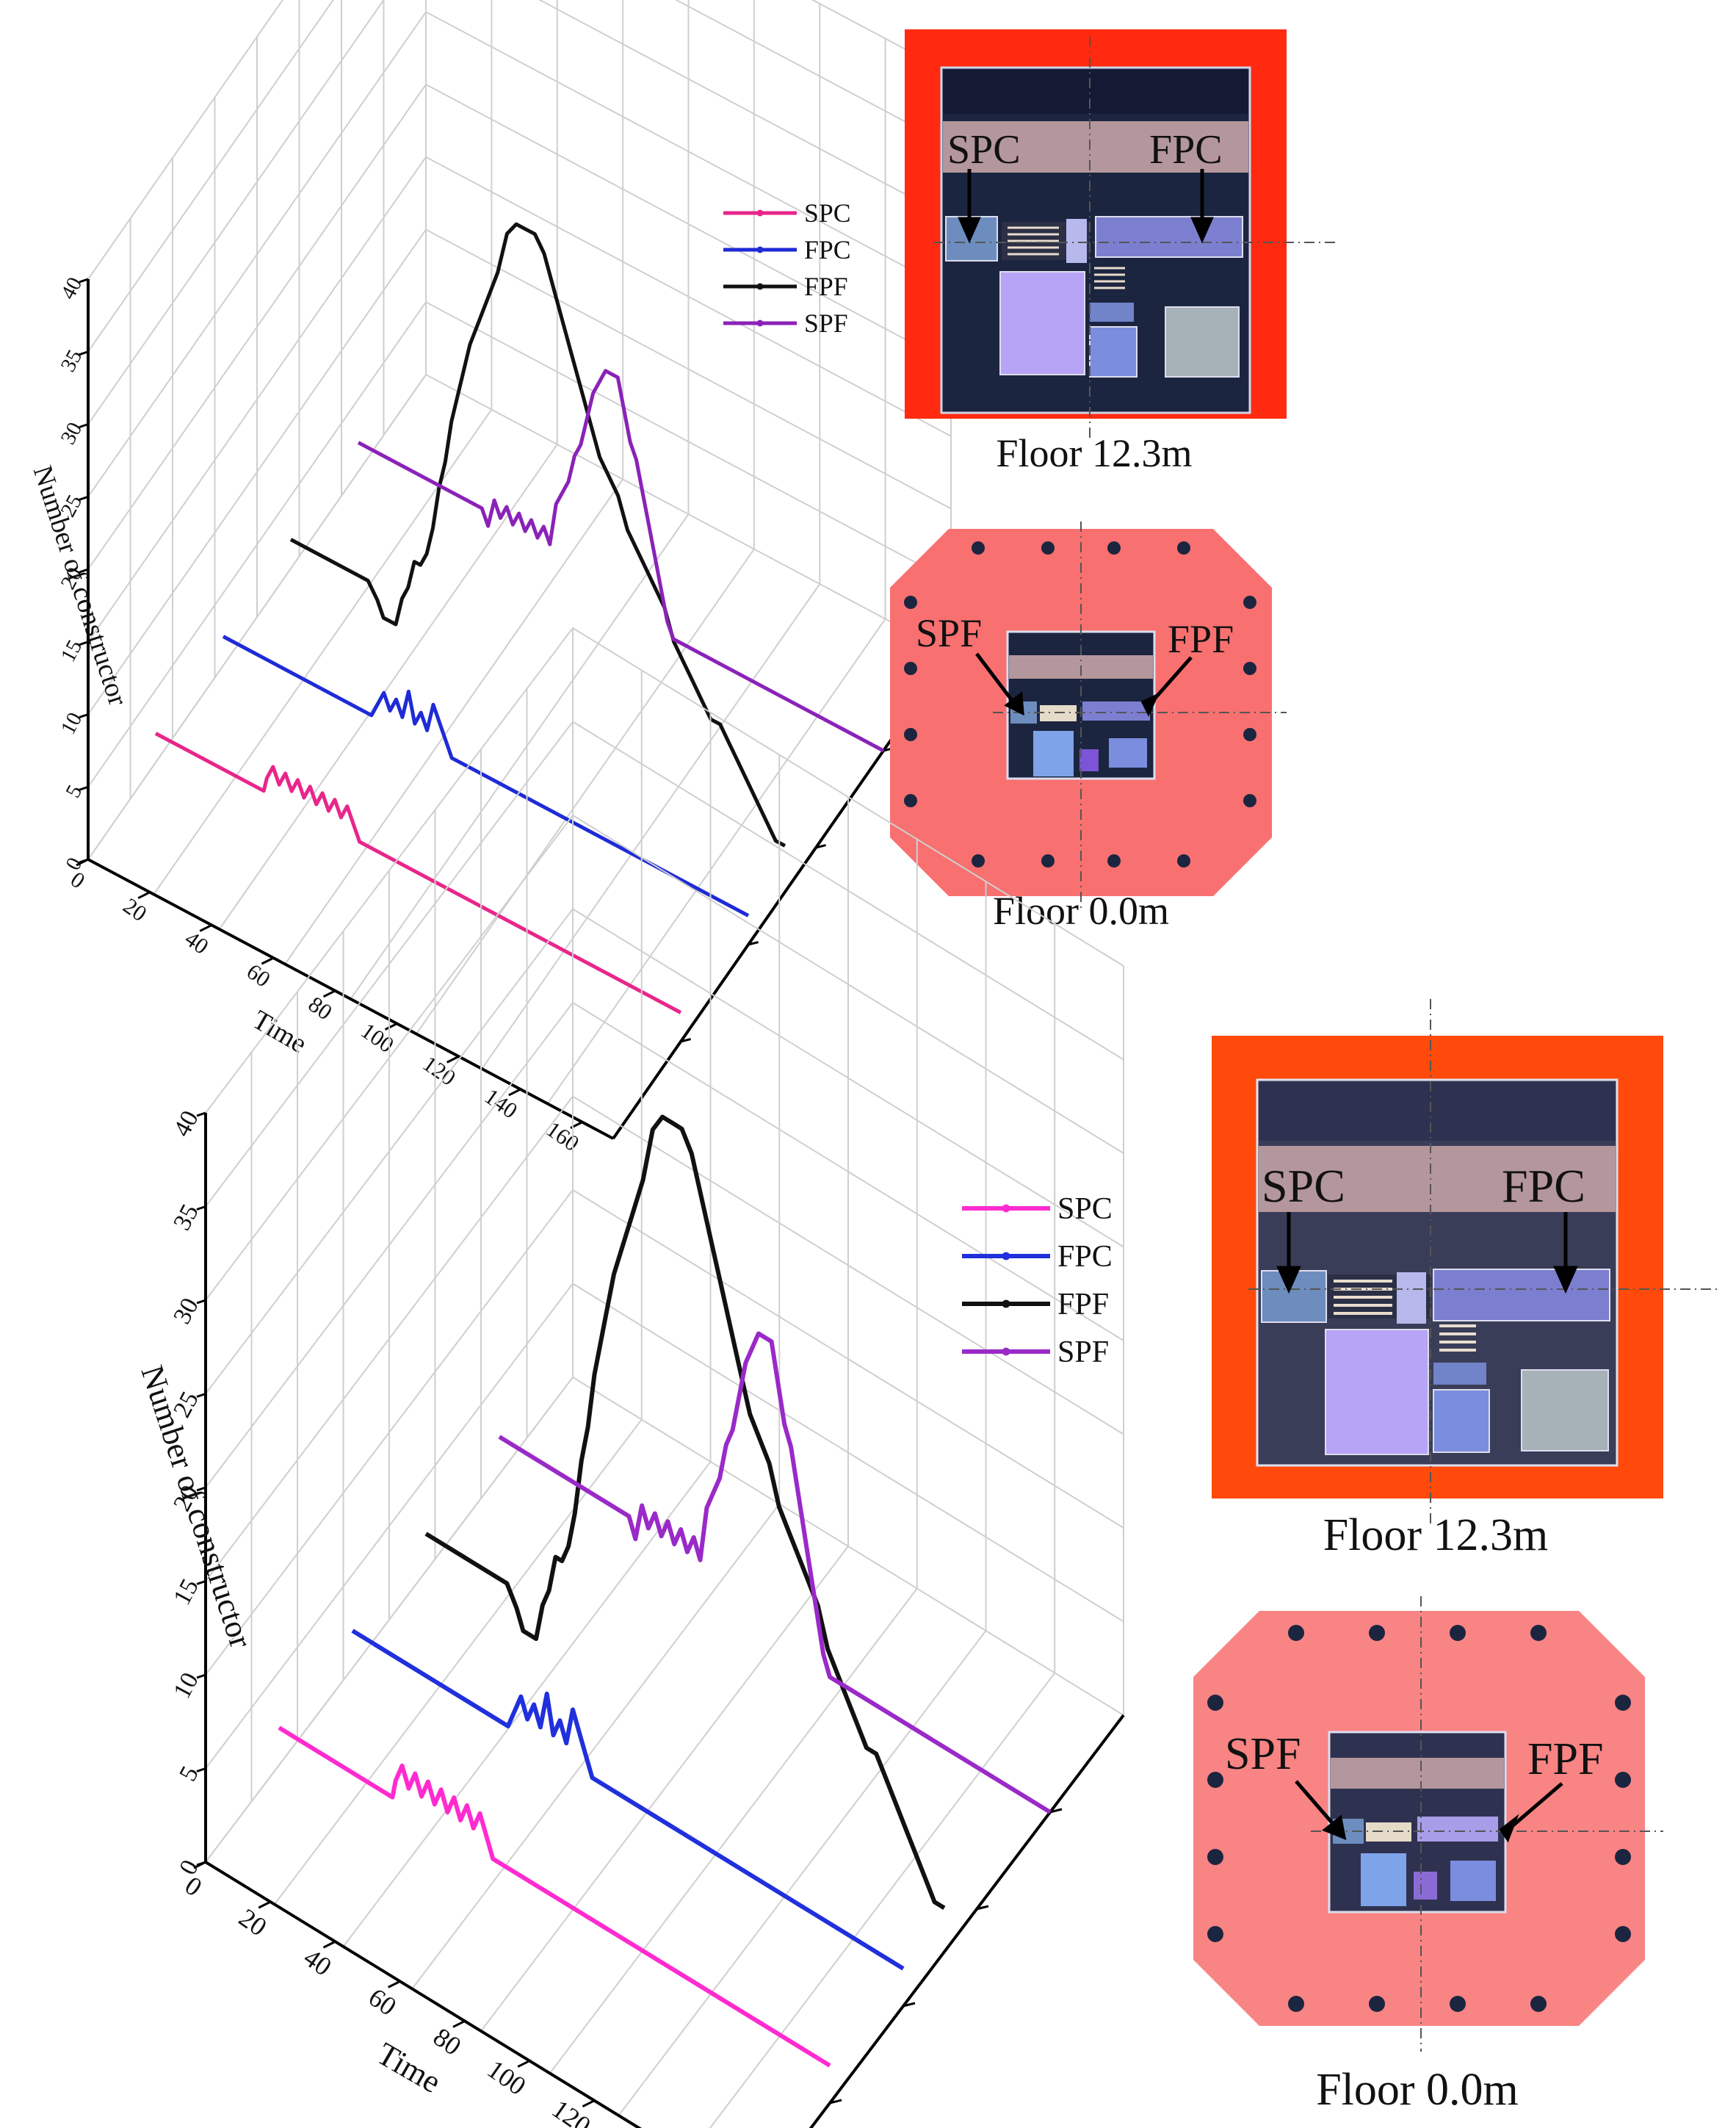  What do you see at coordinates (967, 1921) in the screenshot?
I see `depth-axis` at bounding box center [967, 1921].